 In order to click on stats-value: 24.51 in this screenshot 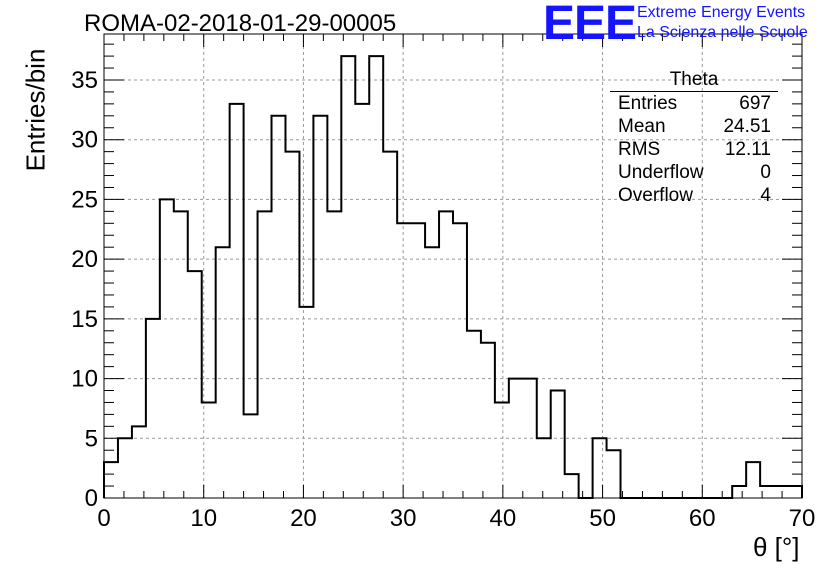, I will do `click(747, 126)`.